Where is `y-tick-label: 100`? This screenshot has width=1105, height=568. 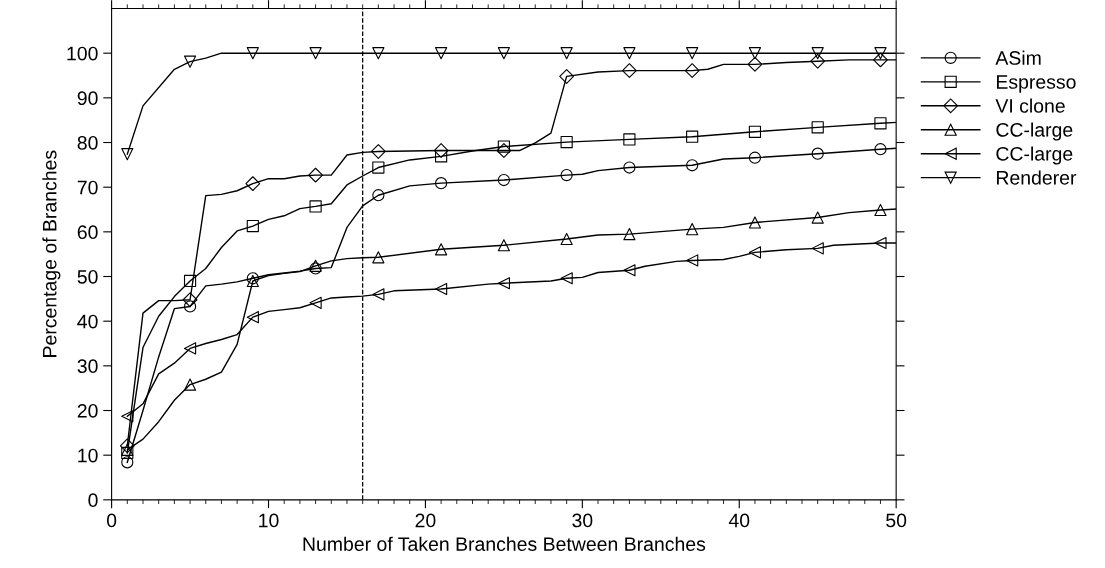
y-tick-label: 100 is located at coordinates (82, 53).